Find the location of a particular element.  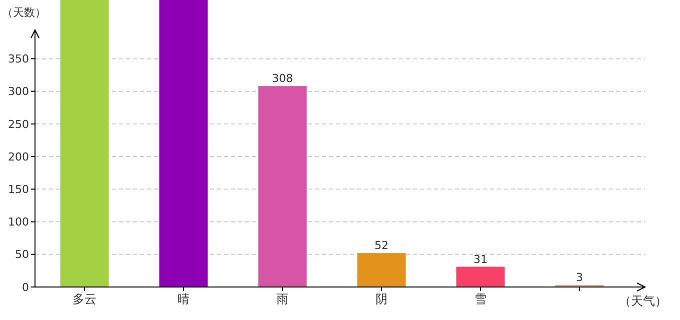

x-tick-label: 多云 is located at coordinates (84, 299).